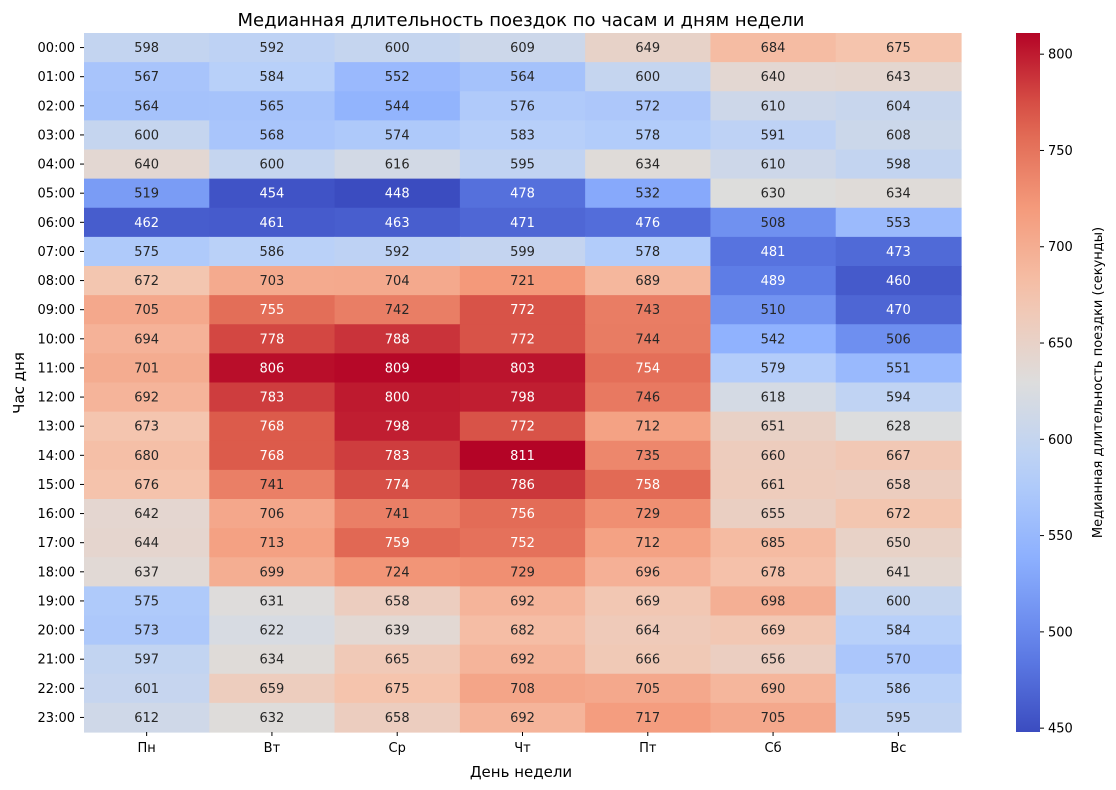 This screenshot has width=1116, height=790. Describe the element at coordinates (56, 135) in the screenshot. I see `y-tick-label: 03:00` at that location.